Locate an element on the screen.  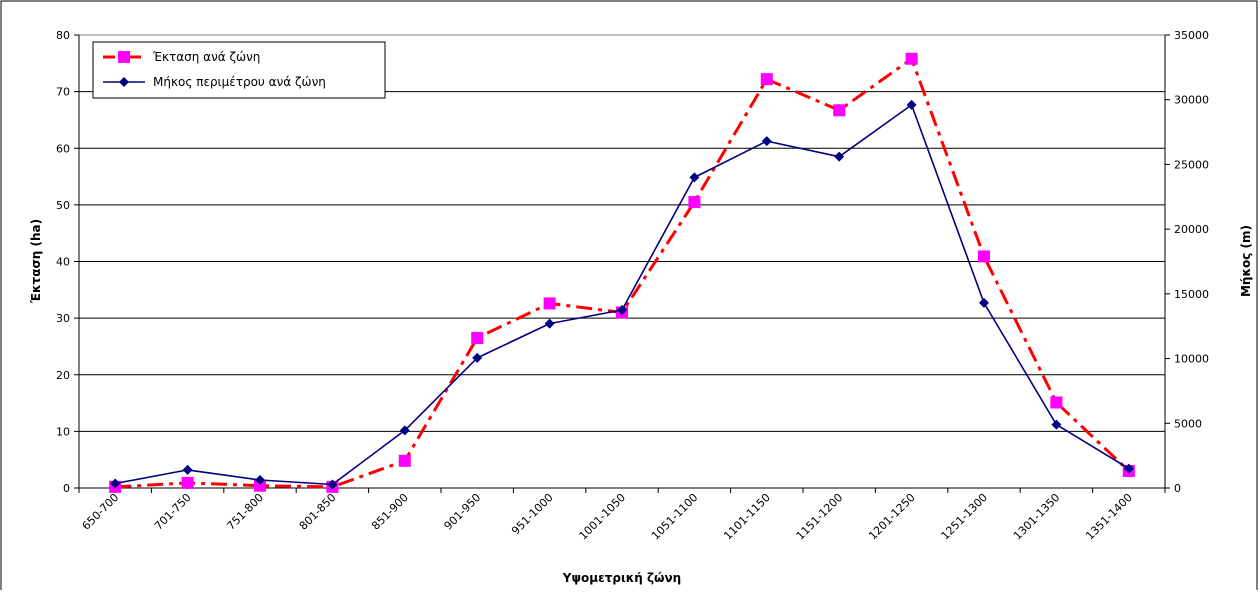
x-axis-title: Υψομετρική ζώνη is located at coordinates (621, 578).